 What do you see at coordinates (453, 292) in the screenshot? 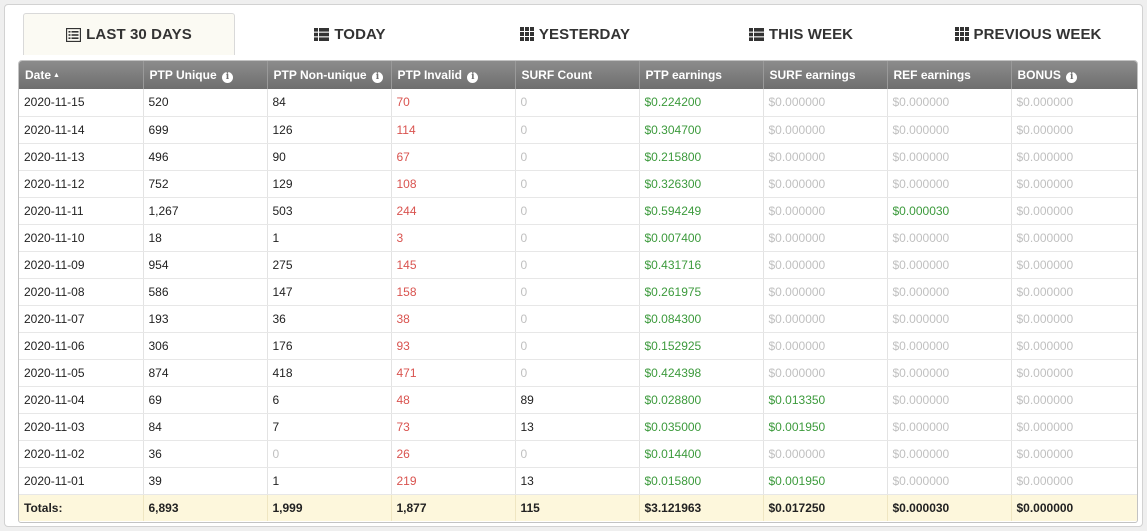
I see `cell-ptp-invalid: 158` at bounding box center [453, 292].